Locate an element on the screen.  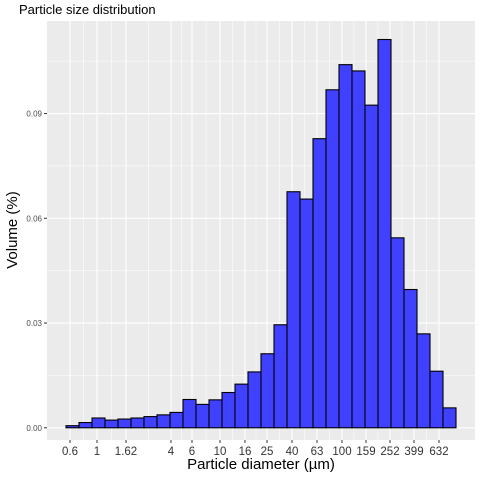
x-tick-label: 40 is located at coordinates (292, 452).